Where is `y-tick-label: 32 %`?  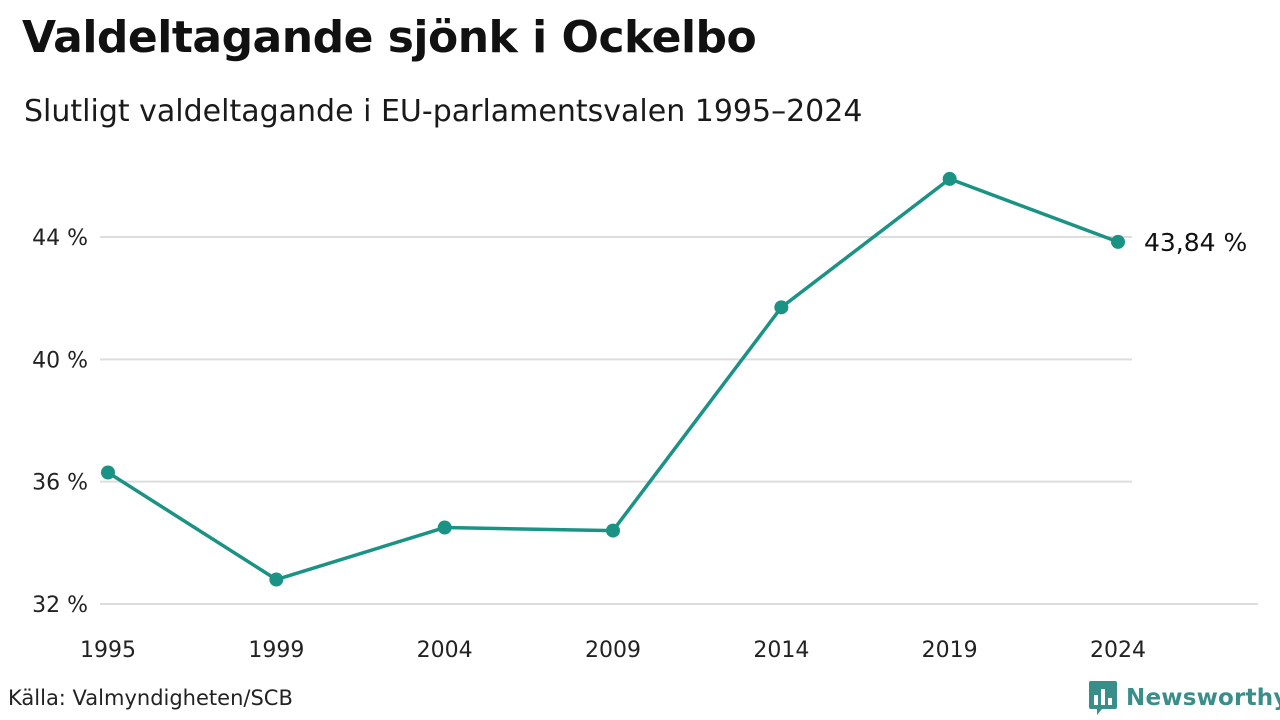
y-tick-label: 32 % is located at coordinates (60, 605).